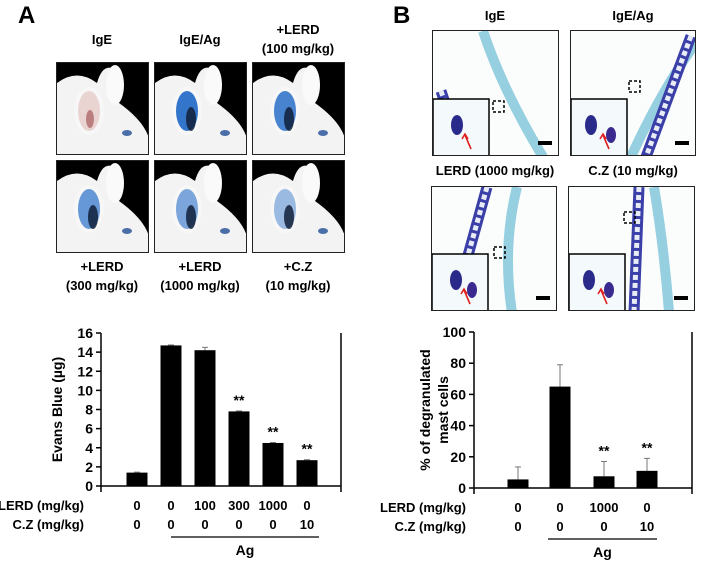 Image resolution: width=707 pixels, height=561 pixels. Describe the element at coordinates (443, 410) in the screenshot. I see `y-axis-label: mast cells` at that location.